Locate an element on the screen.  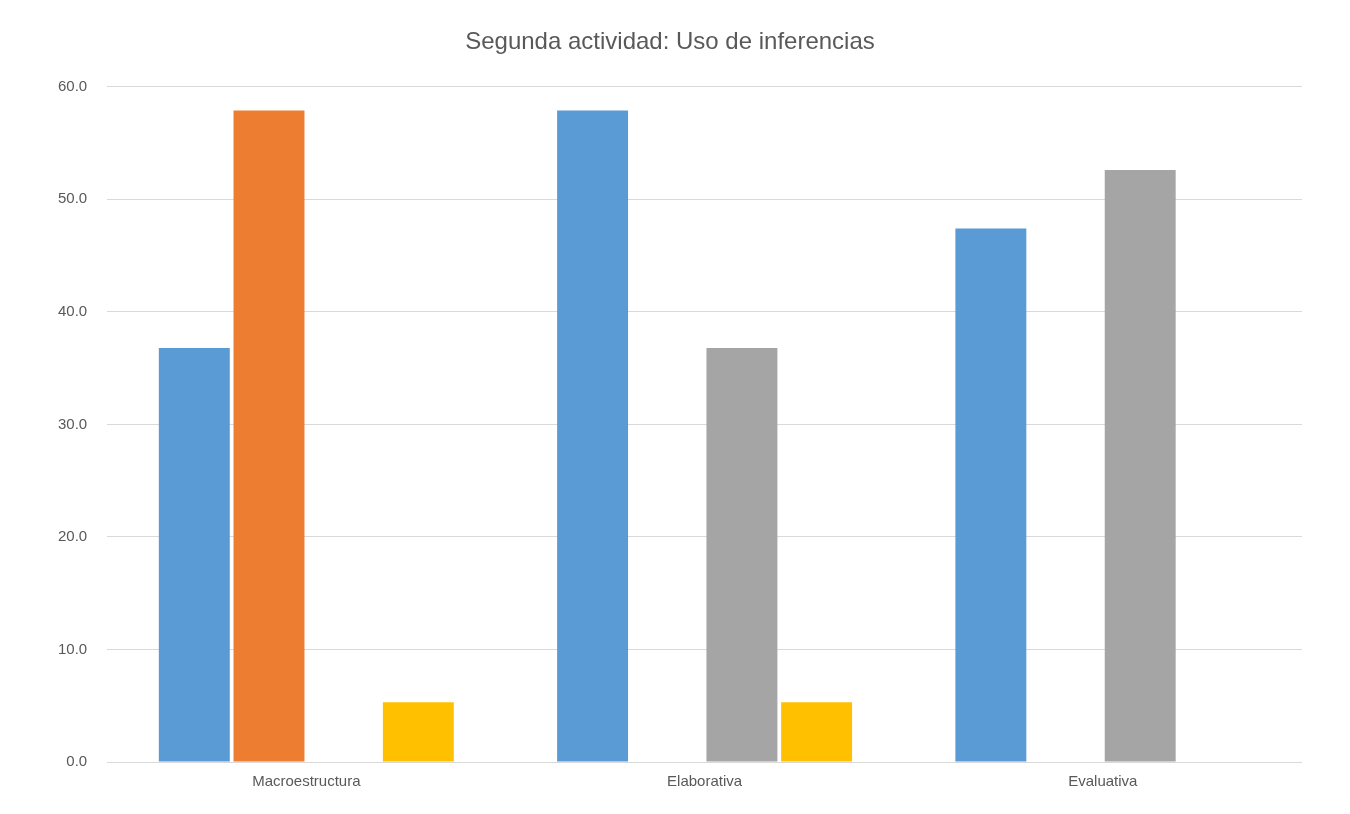
chart-title: Segunda actividad: Uso de inferencias is located at coordinates (670, 41).